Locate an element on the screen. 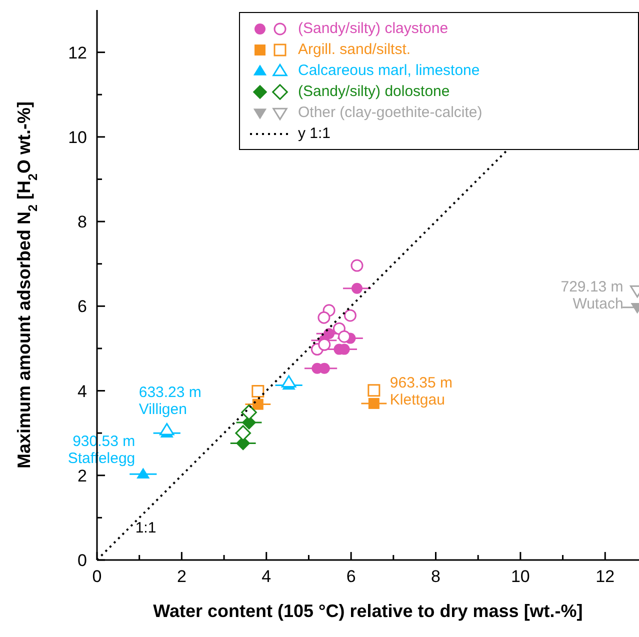 This screenshot has width=639, height=637. x-tick-label: 12 is located at coordinates (605, 576).